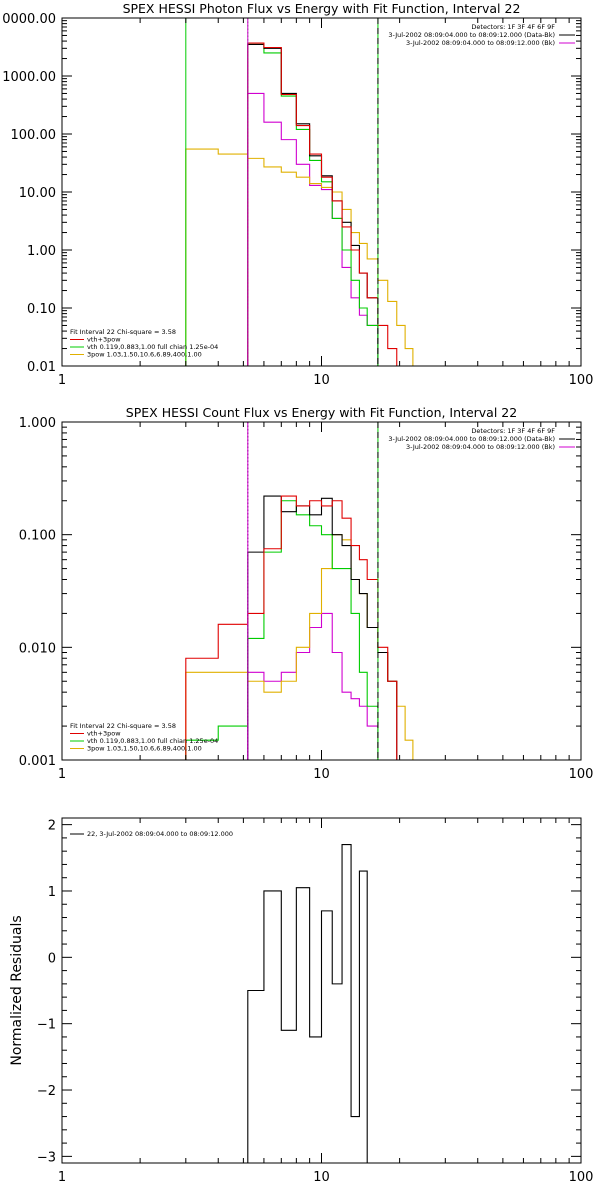 This screenshot has width=600, height=1200. Describe the element at coordinates (62, 1177) in the screenshot. I see `chart-3-x-tick-label: 1` at that location.